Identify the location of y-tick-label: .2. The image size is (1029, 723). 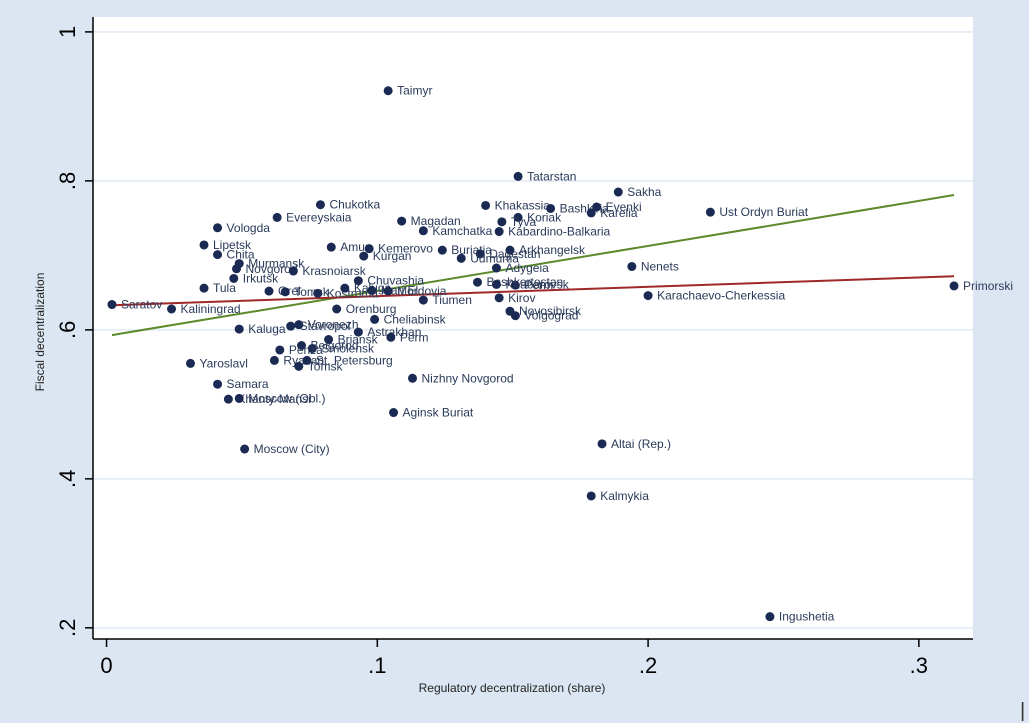
(67, 628).